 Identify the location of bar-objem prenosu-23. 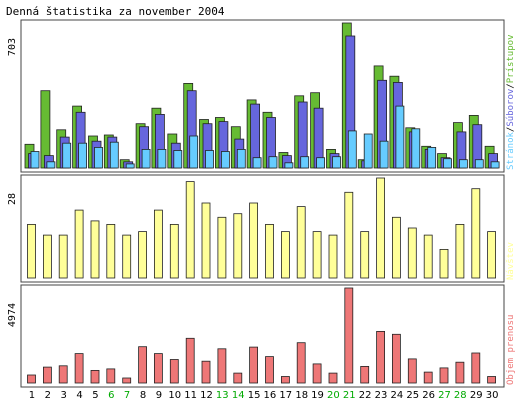
(381, 357).